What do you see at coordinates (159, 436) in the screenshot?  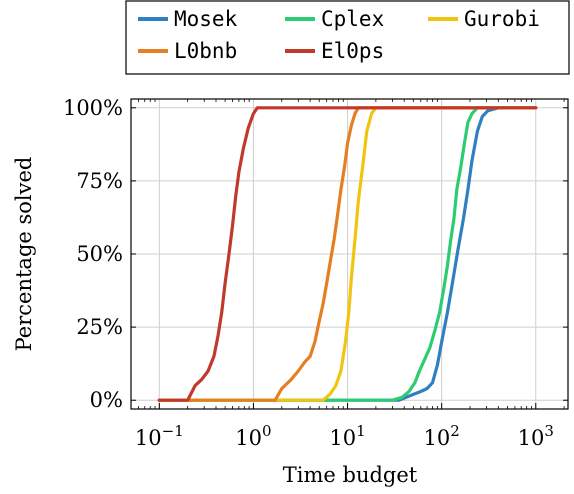 I see `x-tick-label: 10⁻¹` at bounding box center [159, 436].